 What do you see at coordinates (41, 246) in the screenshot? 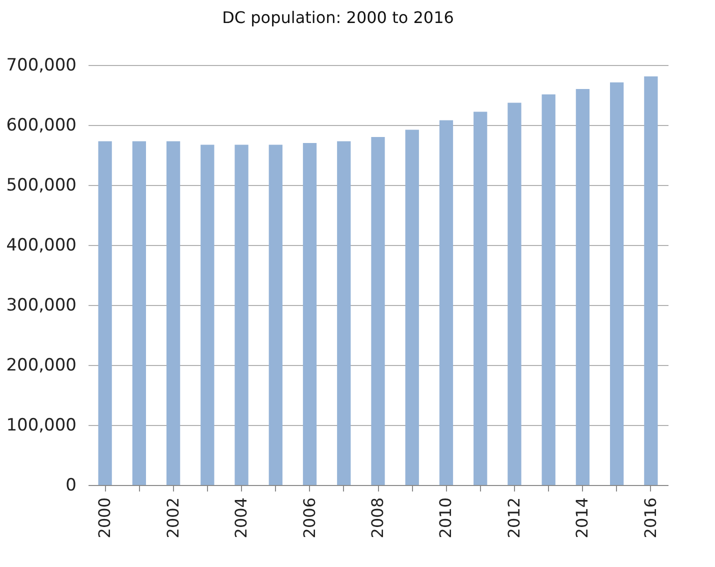
I see `y-tick-label: 400,000` at bounding box center [41, 246].